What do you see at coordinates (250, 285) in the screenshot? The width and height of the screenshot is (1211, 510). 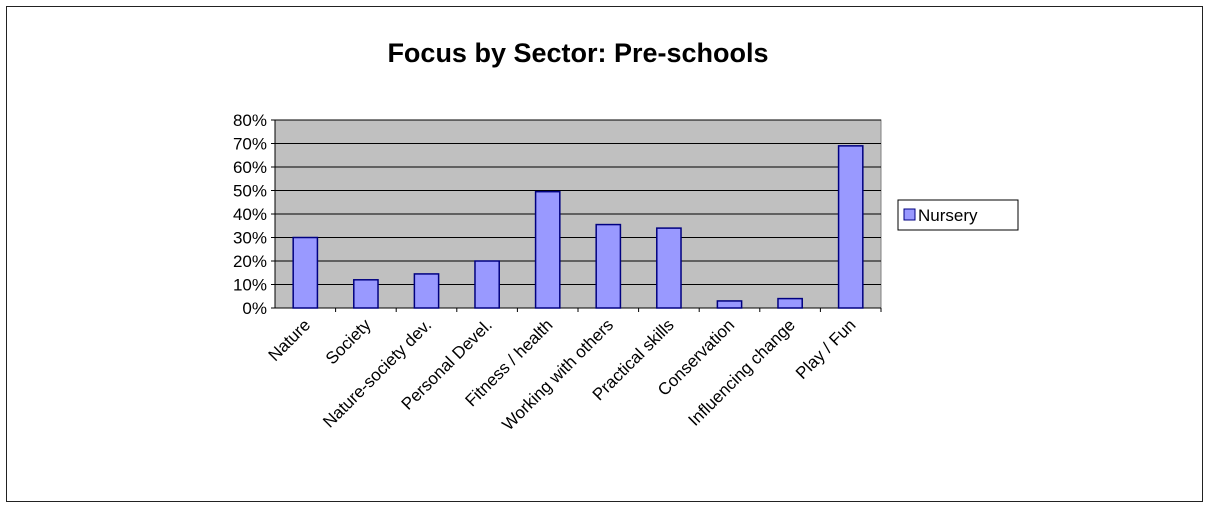 I see `y-tick-label: 10%` at bounding box center [250, 285].